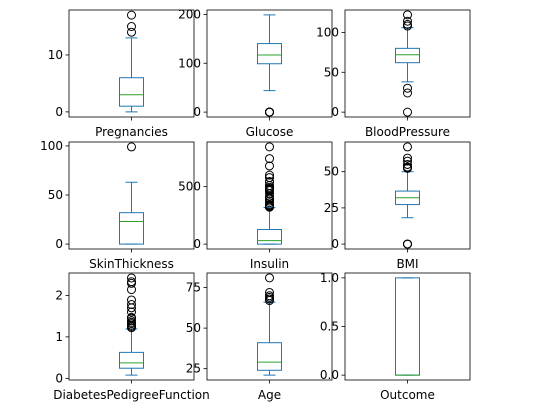  Describe the element at coordinates (55, 195) in the screenshot. I see `skinthickness-y-tick-label: 50` at that location.